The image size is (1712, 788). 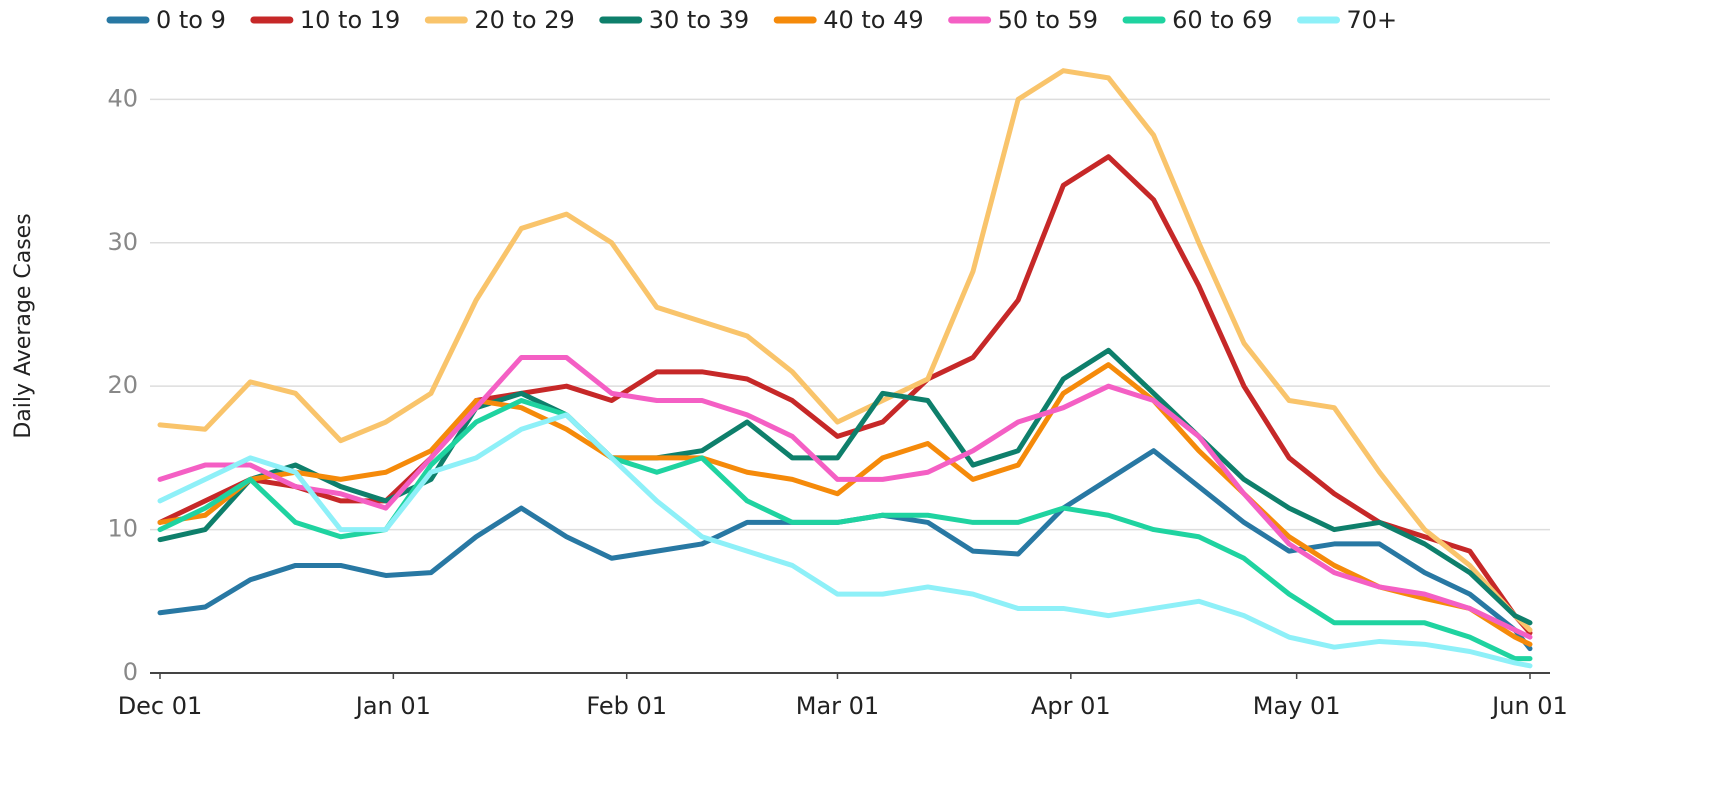 I want to click on legend-label: 30 to 39, so click(x=699, y=20).